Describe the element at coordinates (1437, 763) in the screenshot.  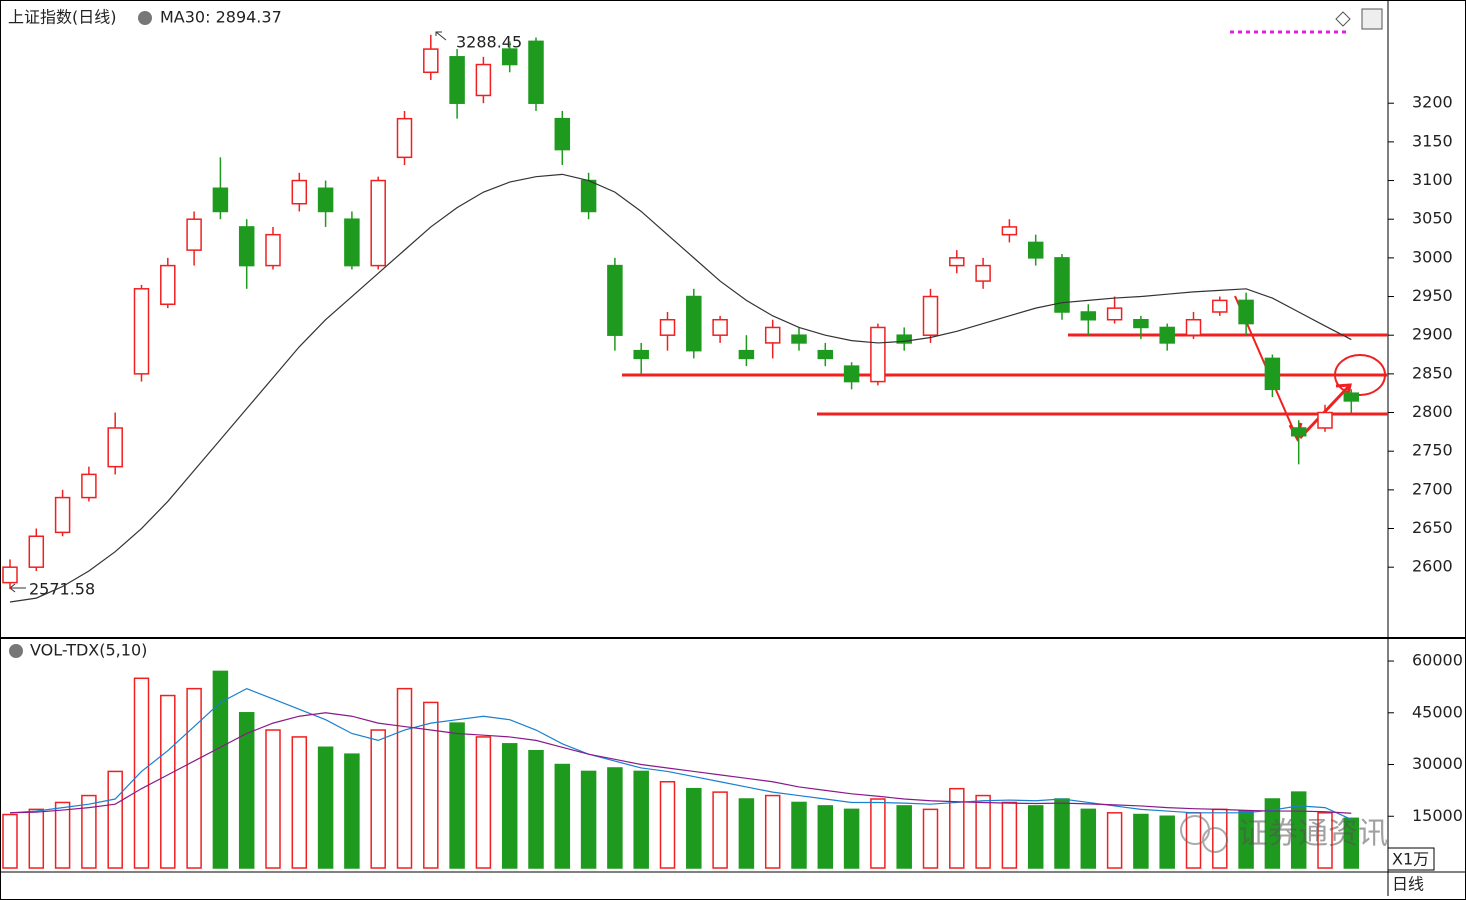
I see `y-tick-label: 30000` at that location.